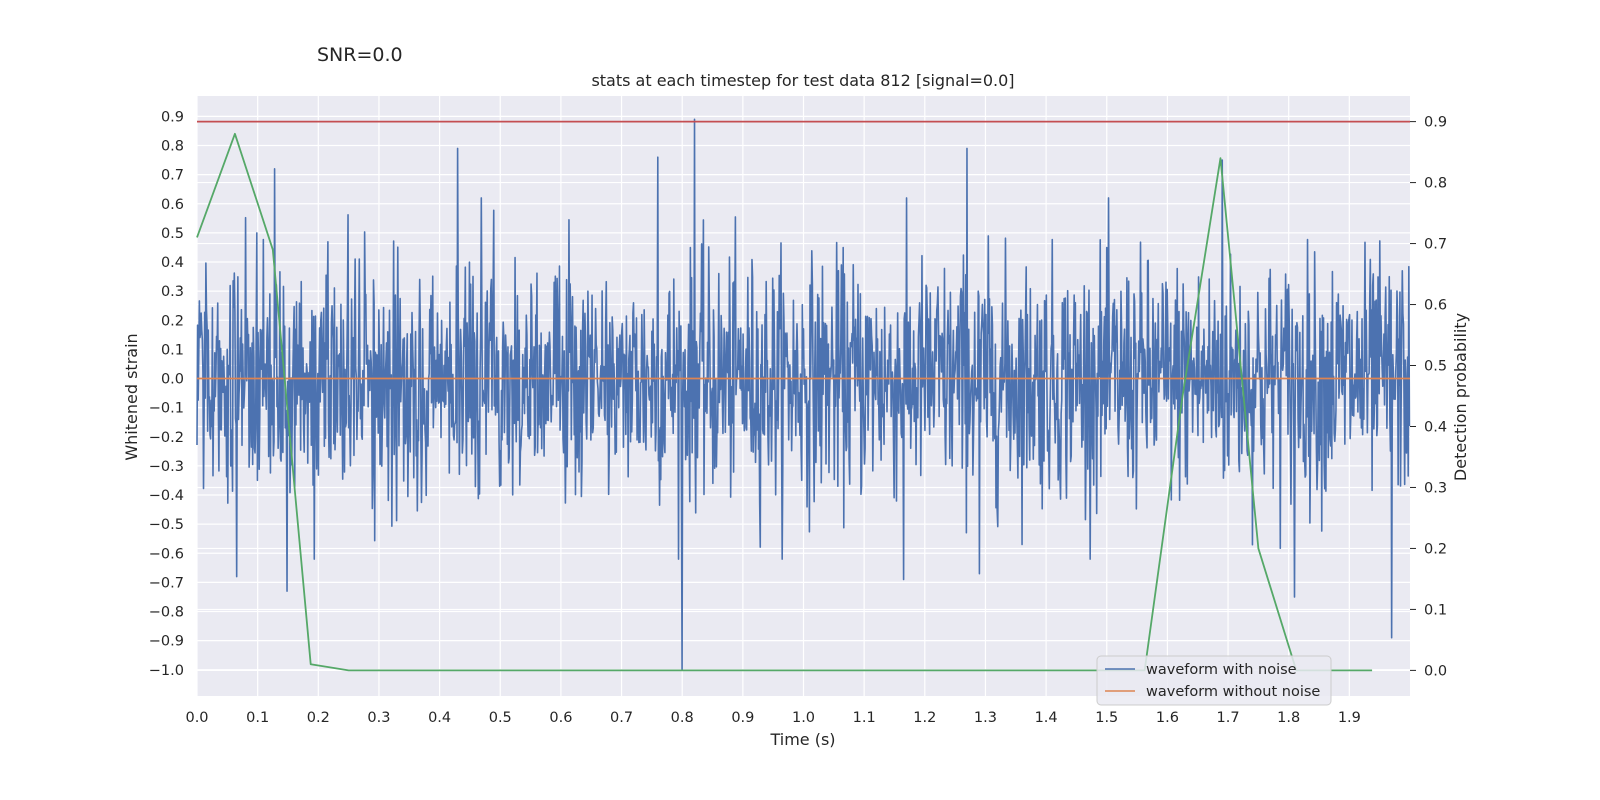  I want to click on x-tick-label: 1.9, so click(1349, 718).